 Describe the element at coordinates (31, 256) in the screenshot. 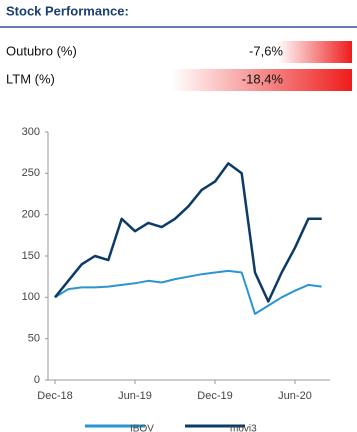

I see `y-tick-label: 150` at that location.